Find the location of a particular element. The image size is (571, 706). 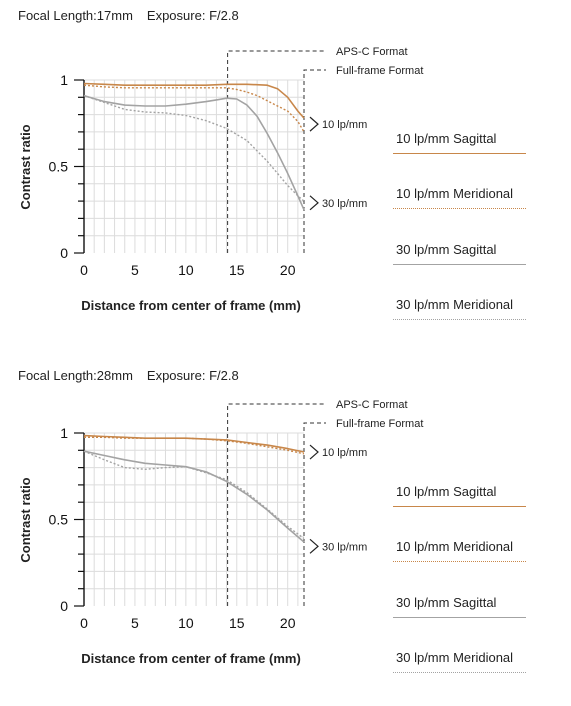

chart-header: Focal Length:28mm Exposure: F/2.8 is located at coordinates (128, 375).